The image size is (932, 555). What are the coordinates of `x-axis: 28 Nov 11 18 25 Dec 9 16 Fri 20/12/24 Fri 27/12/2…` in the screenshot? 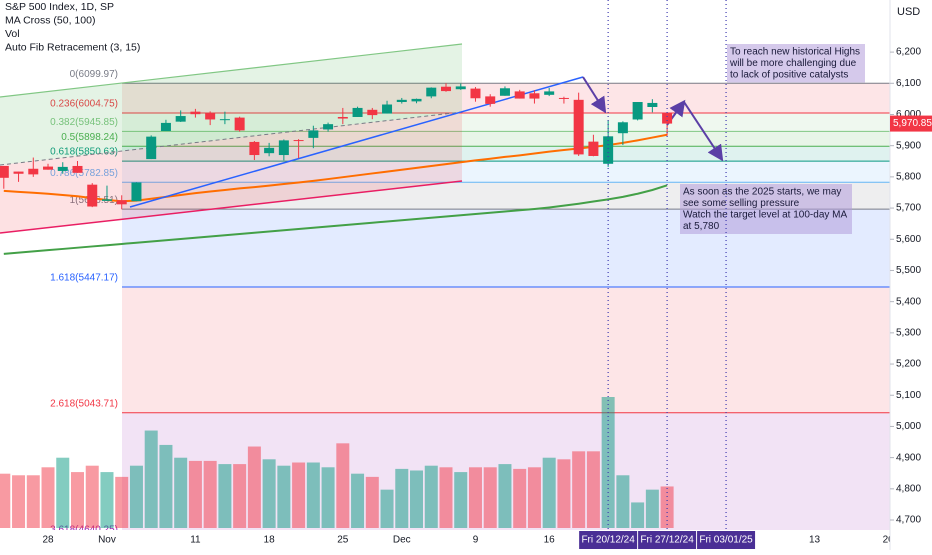 It's located at (468, 540).